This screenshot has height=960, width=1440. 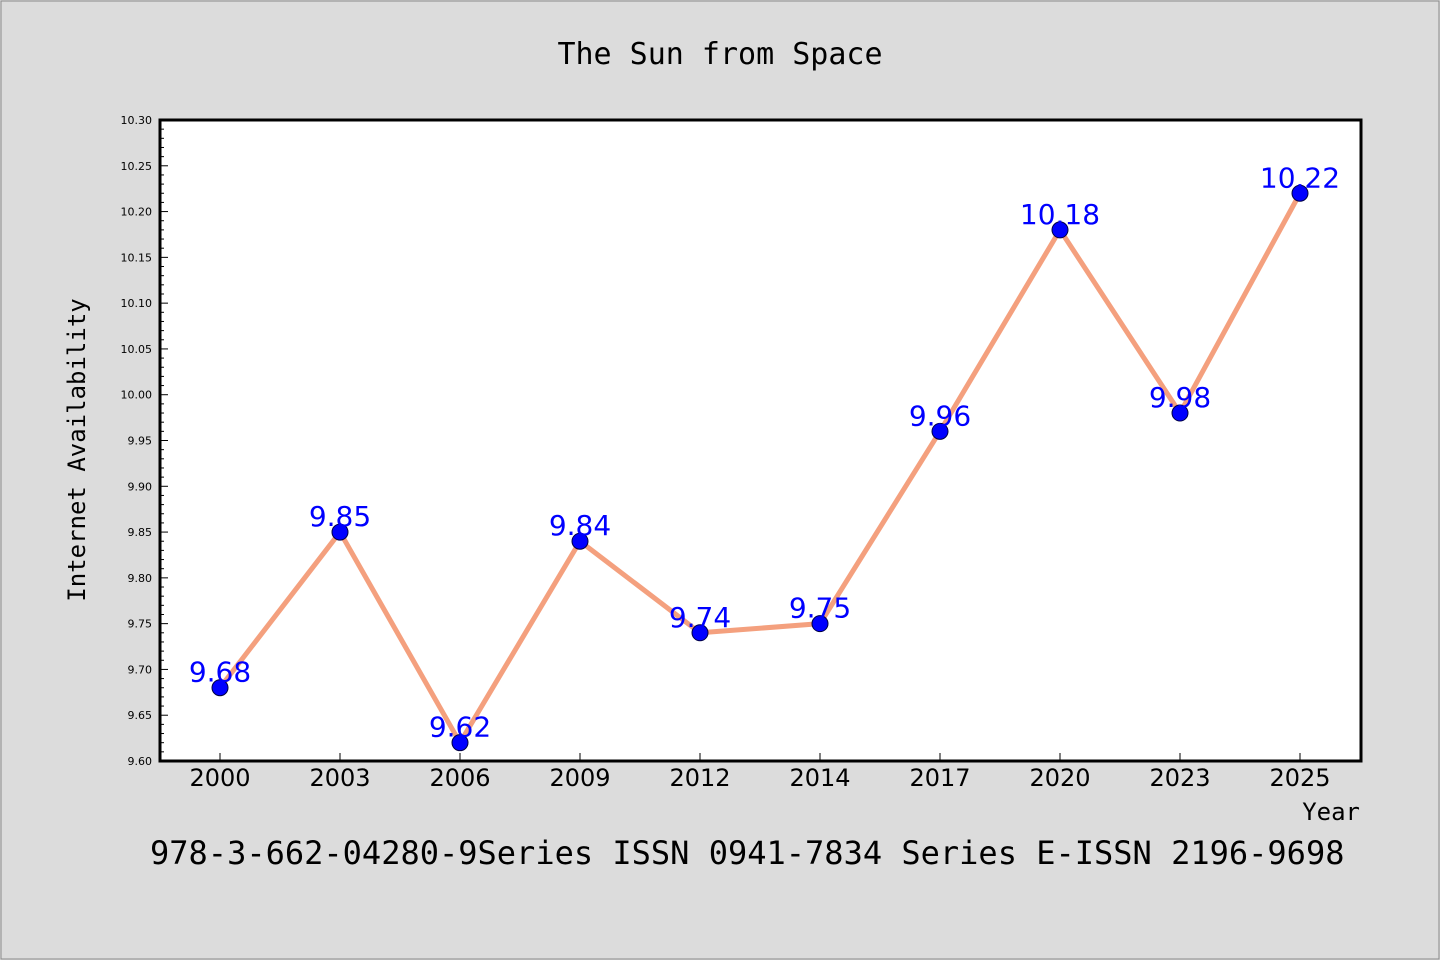 I want to click on x-tick-label: 2006, so click(x=459, y=778).